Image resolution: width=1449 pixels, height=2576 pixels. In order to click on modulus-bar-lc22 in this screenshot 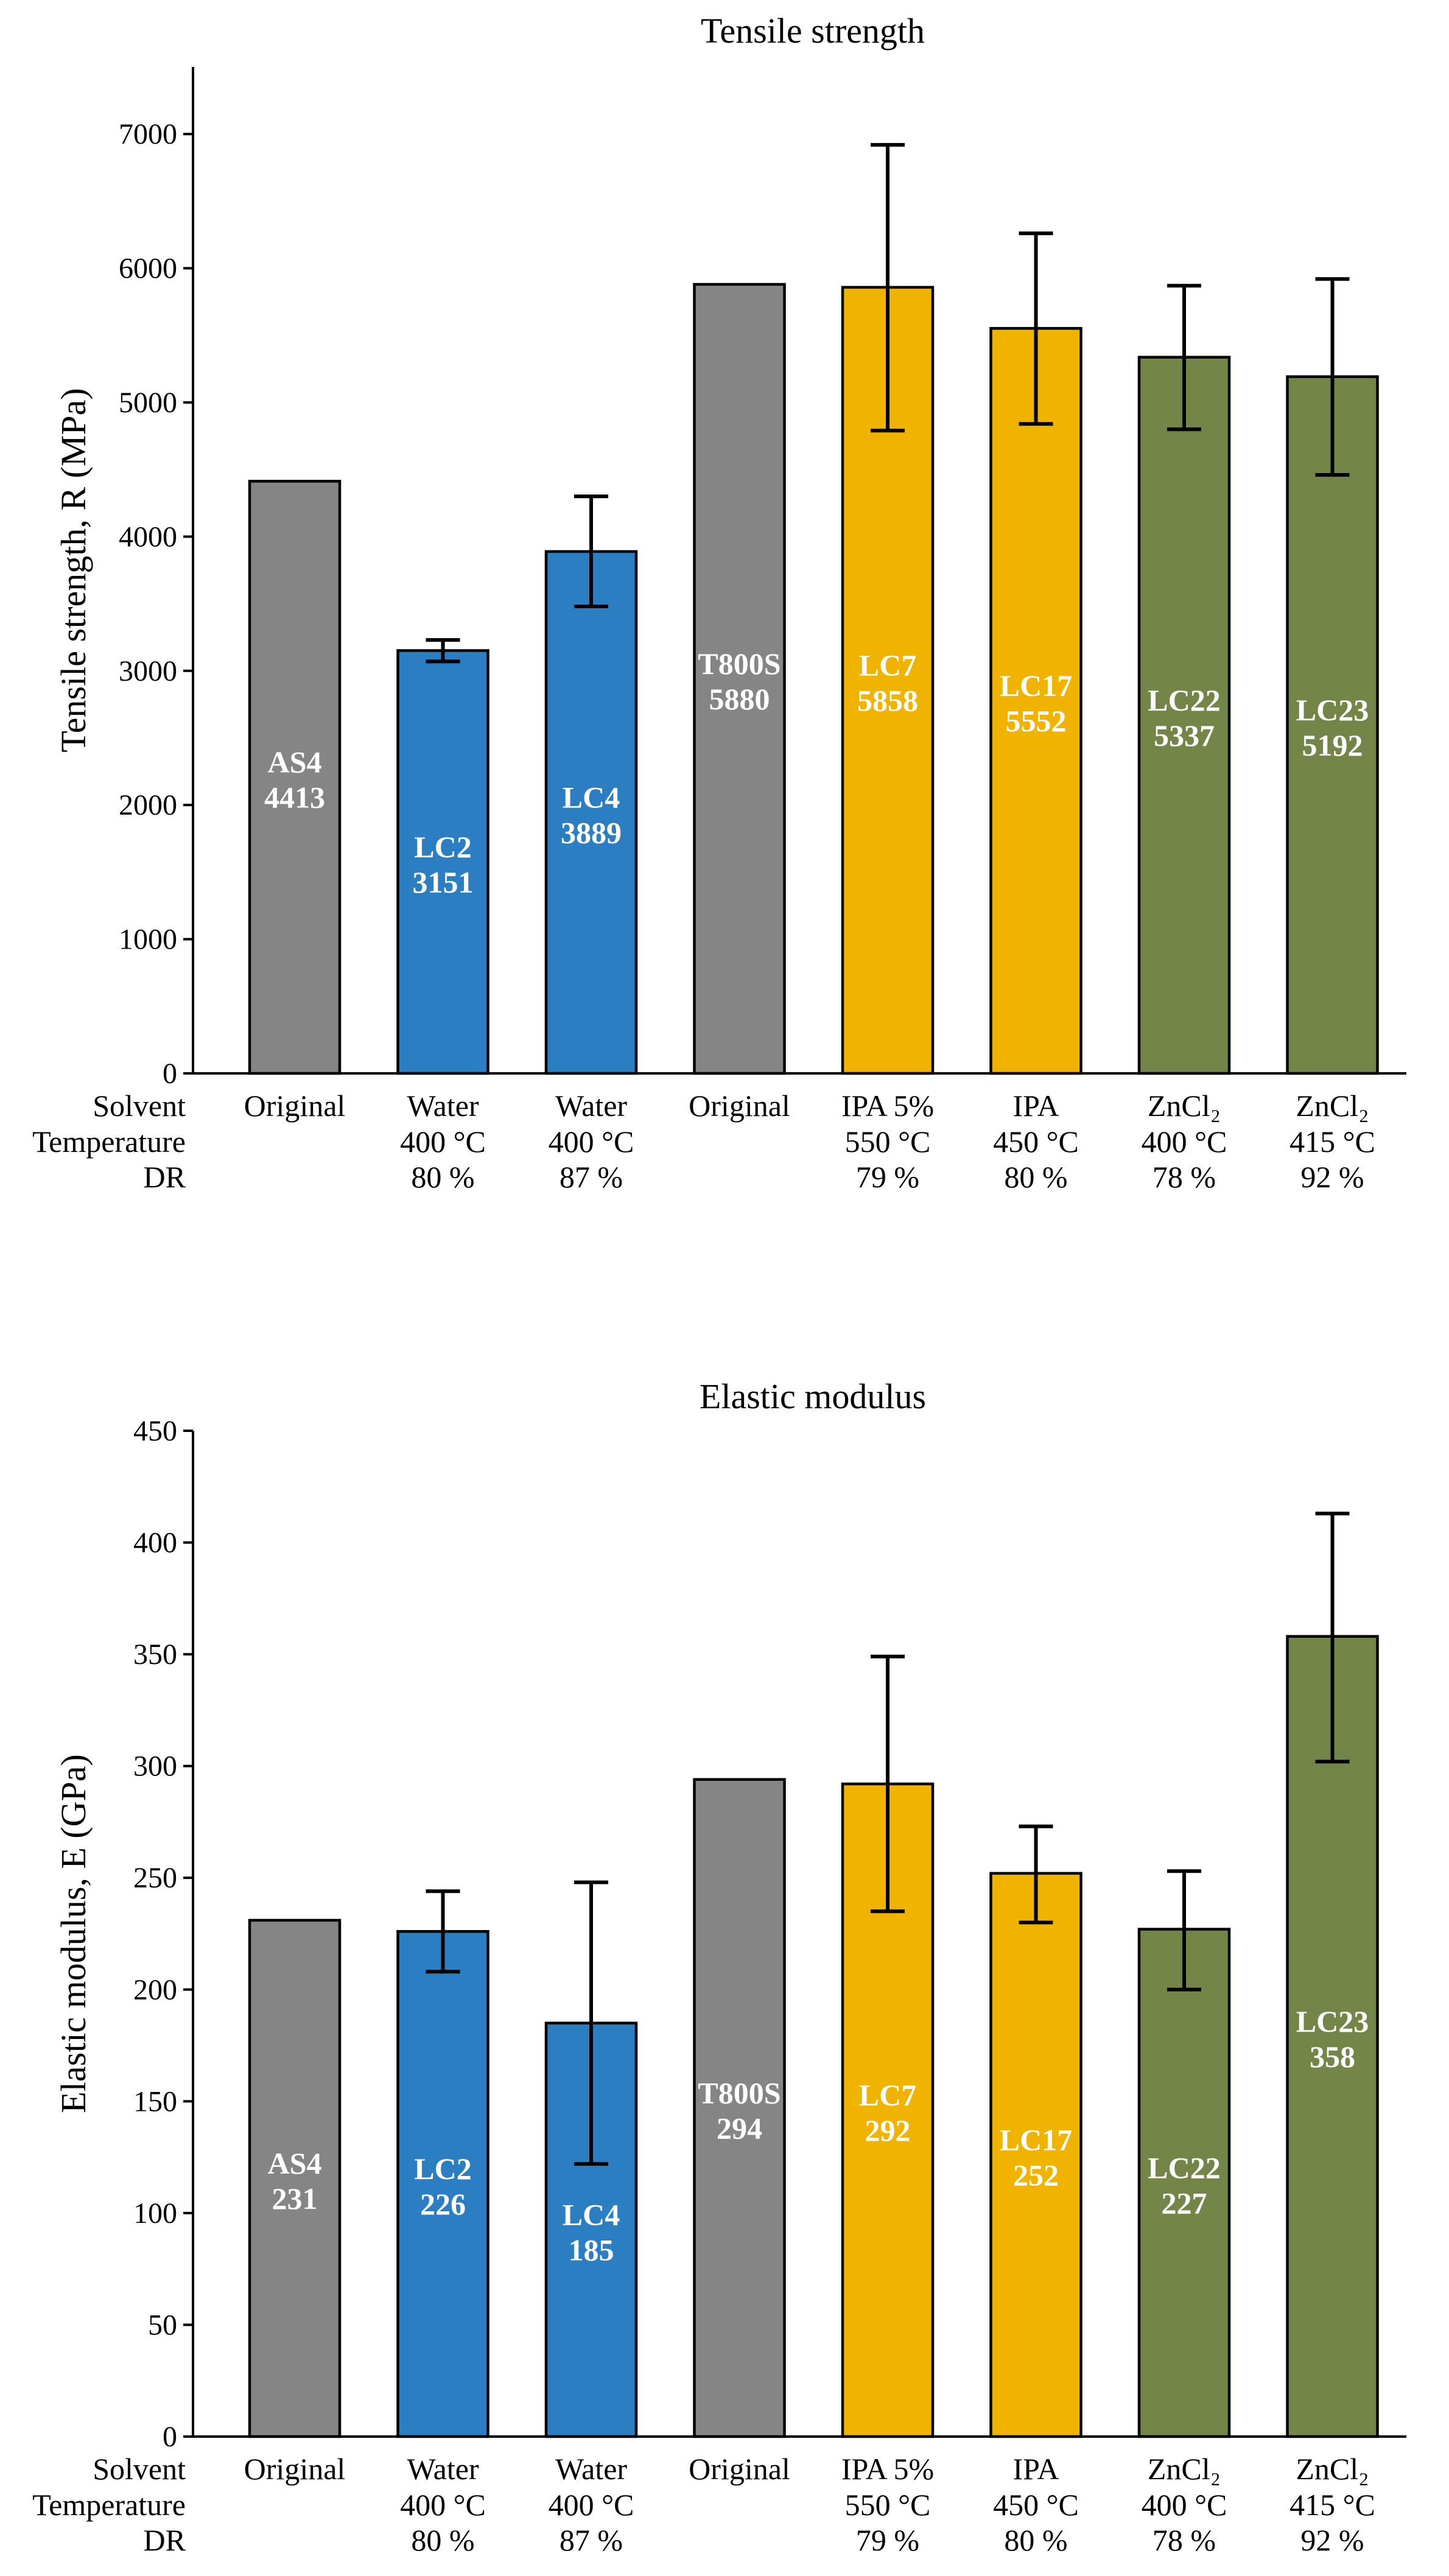, I will do `click(1184, 2183)`.